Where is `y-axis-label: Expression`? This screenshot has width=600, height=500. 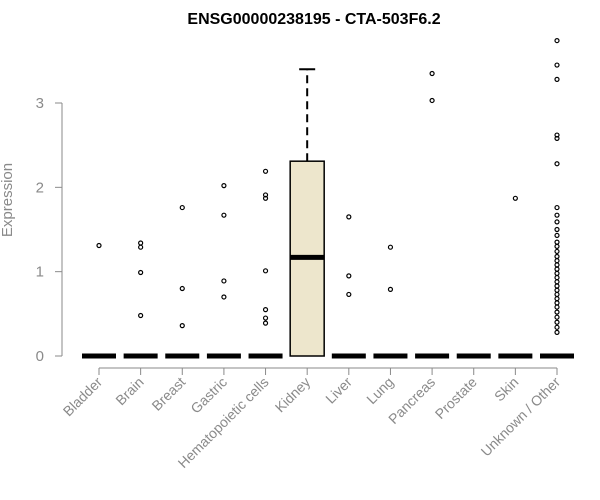 y-axis-label: Expression is located at coordinates (8, 200).